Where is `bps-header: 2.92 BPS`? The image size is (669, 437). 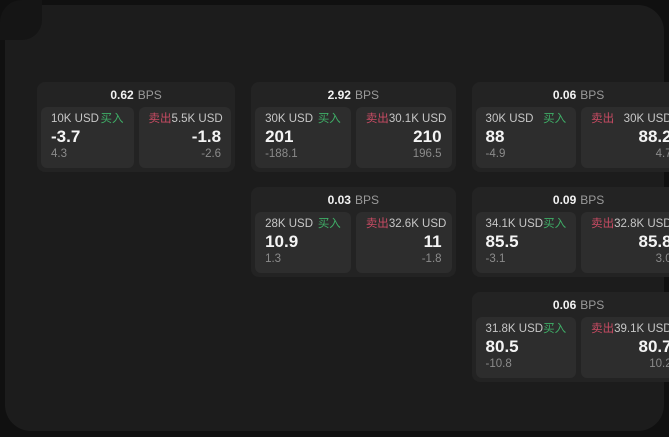
bps-header: 2.92 BPS is located at coordinates (353, 94).